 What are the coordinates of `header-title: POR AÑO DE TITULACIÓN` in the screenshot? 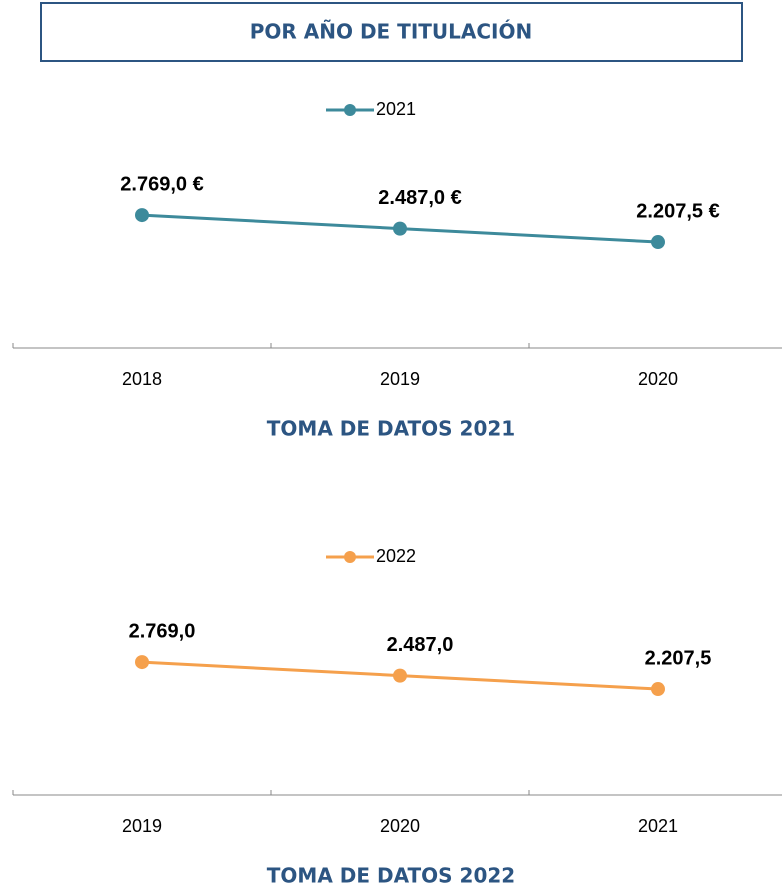 It's located at (391, 32).